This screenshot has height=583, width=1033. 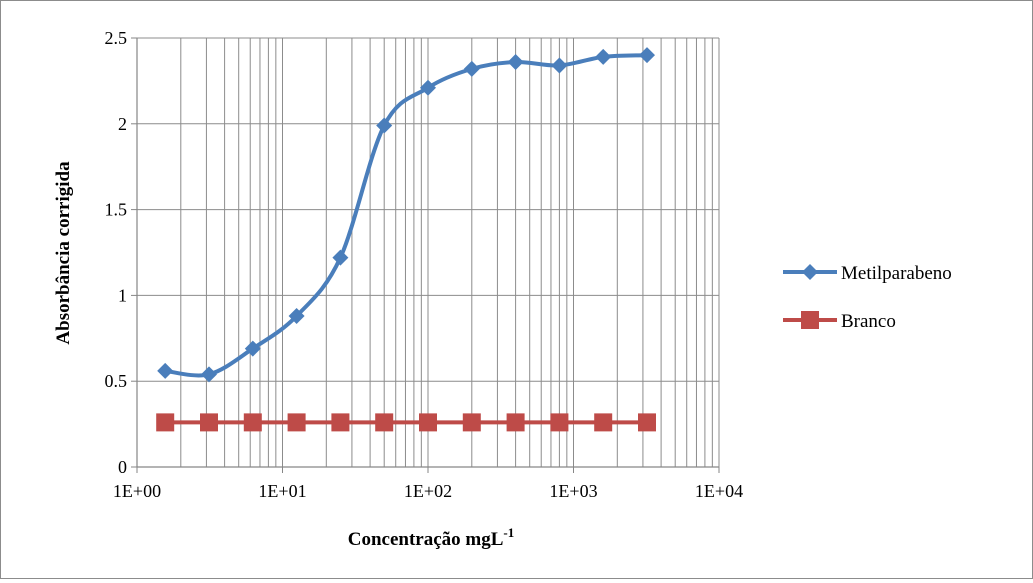 I want to click on y-tick-label: 0, so click(x=122, y=467).